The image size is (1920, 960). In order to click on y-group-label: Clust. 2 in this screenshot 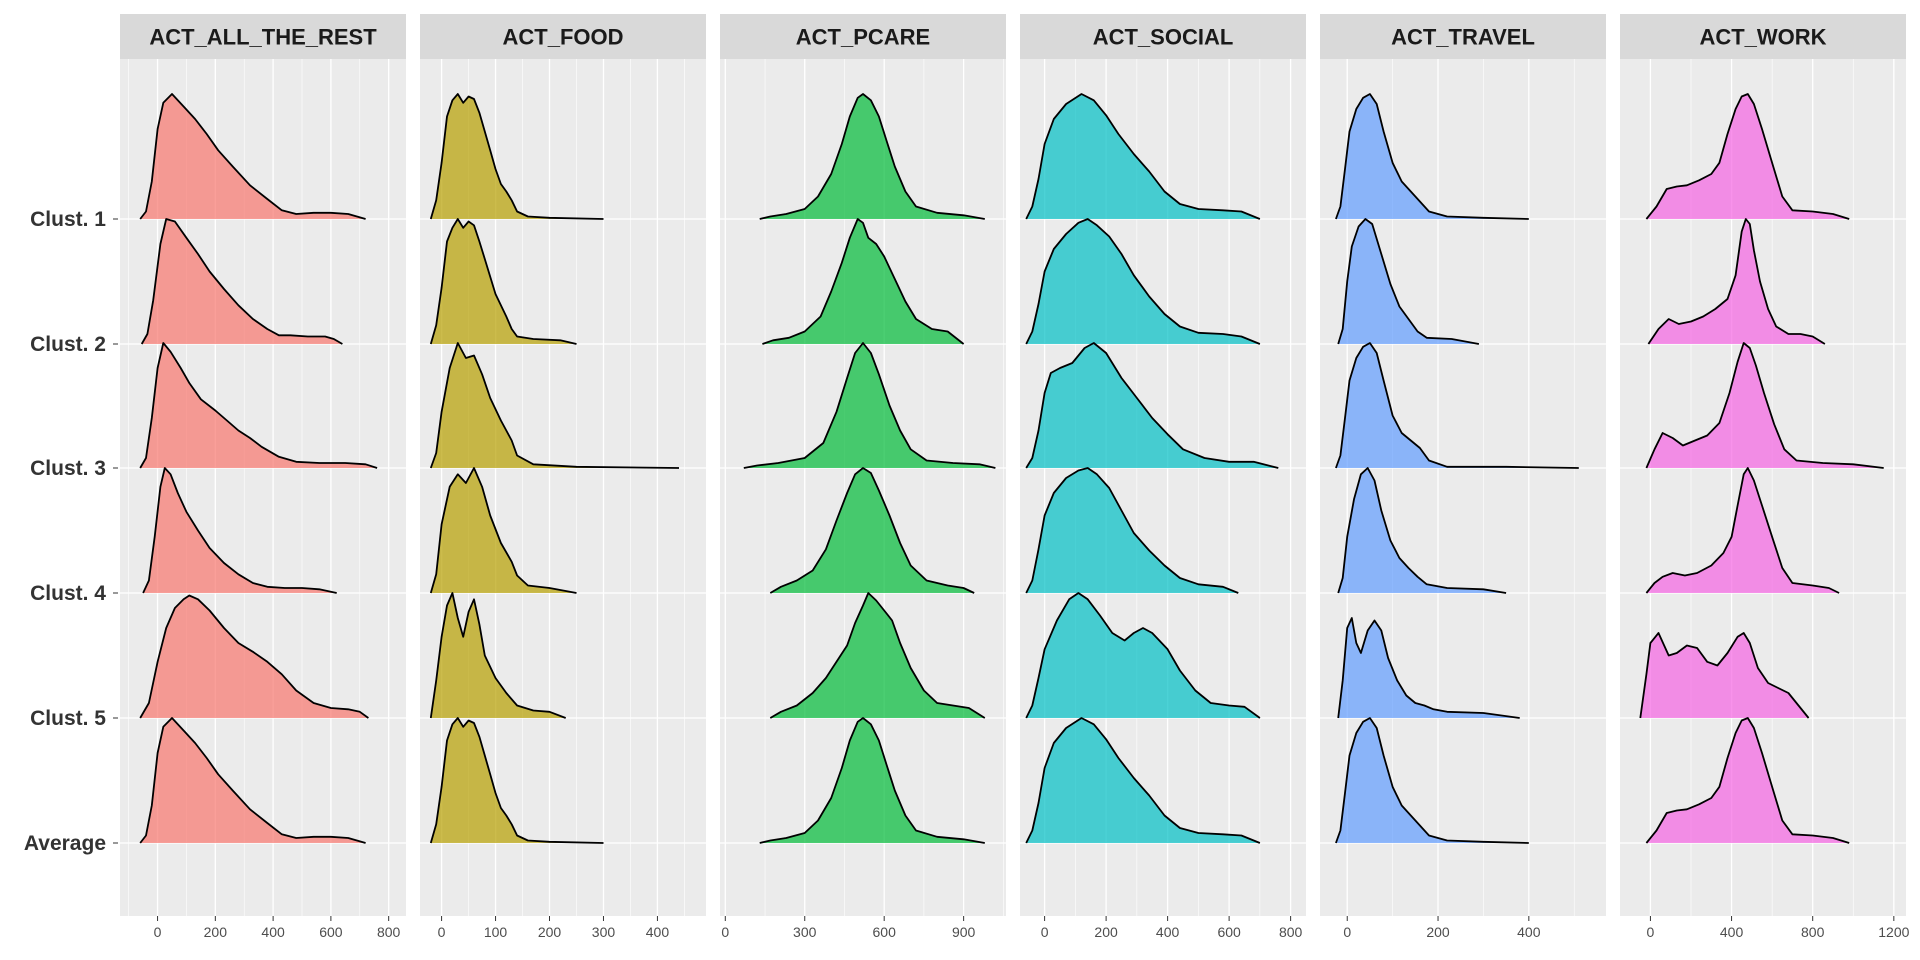, I will do `click(68, 344)`.